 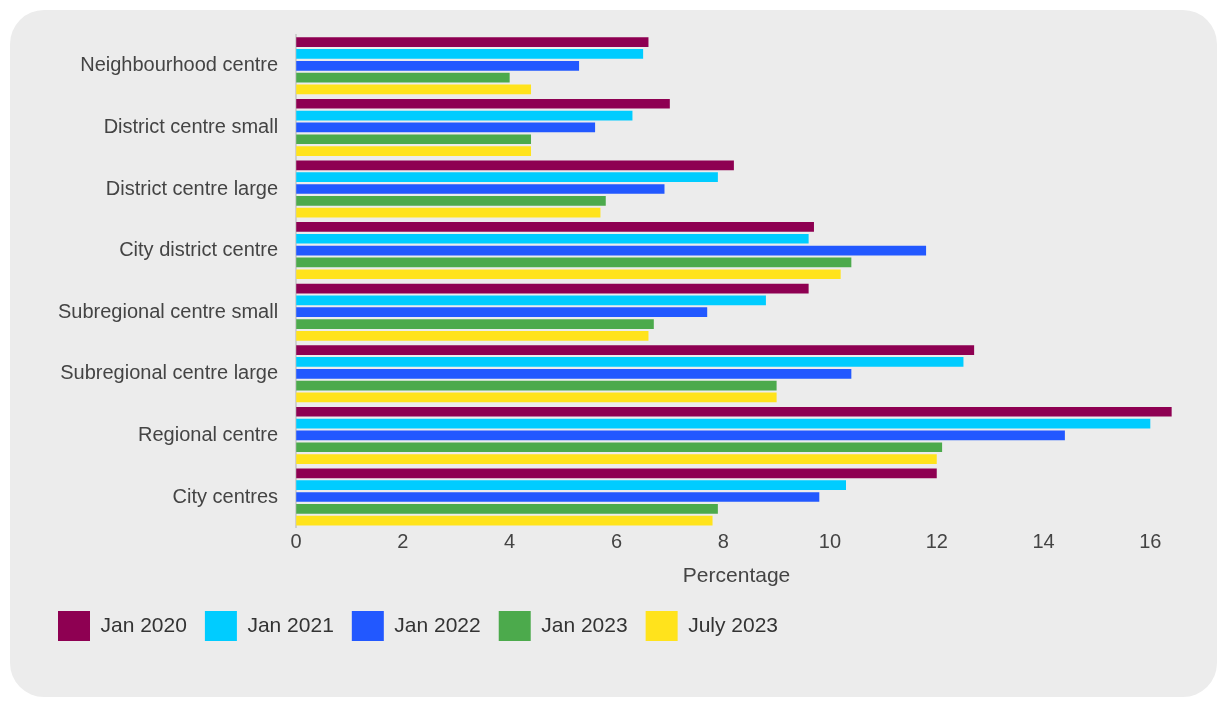 I want to click on legend-label: Jan 2022, so click(x=437, y=624).